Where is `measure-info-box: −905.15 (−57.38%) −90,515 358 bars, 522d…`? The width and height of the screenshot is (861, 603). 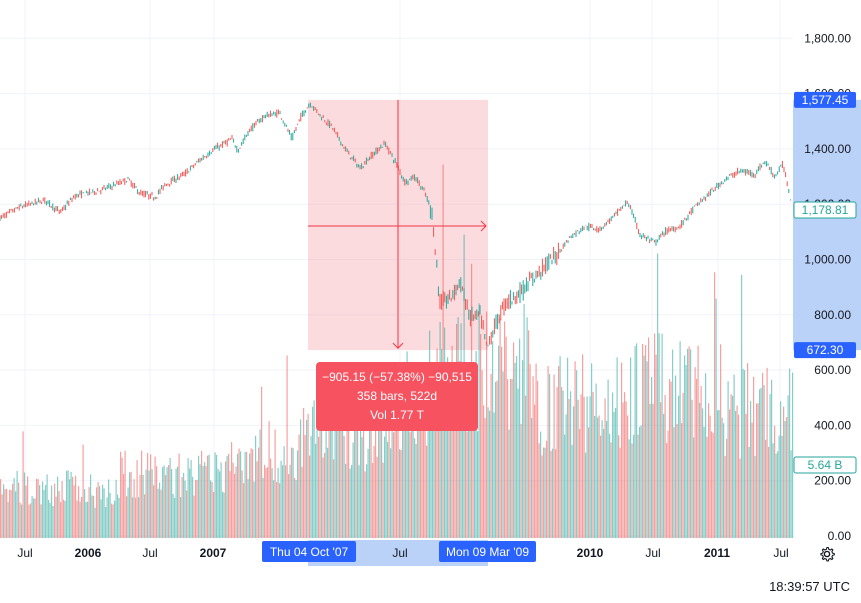 measure-info-box: −905.15 (−57.38%) −90,515 358 bars, 522d… is located at coordinates (397, 396).